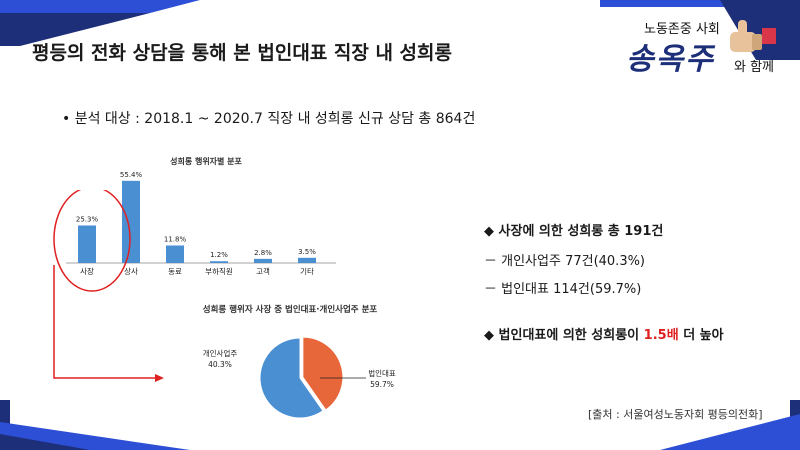 This screenshot has width=800, height=450. I want to click on ratio-accent: 1.5배, so click(661, 335).